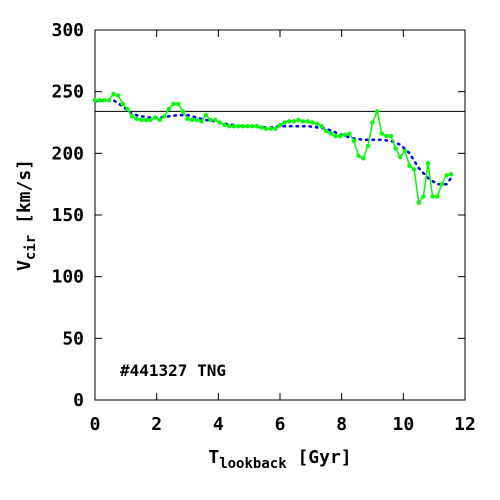 The height and width of the screenshot is (500, 500). What do you see at coordinates (67, 215) in the screenshot?
I see `y-tick-label: 150` at bounding box center [67, 215].